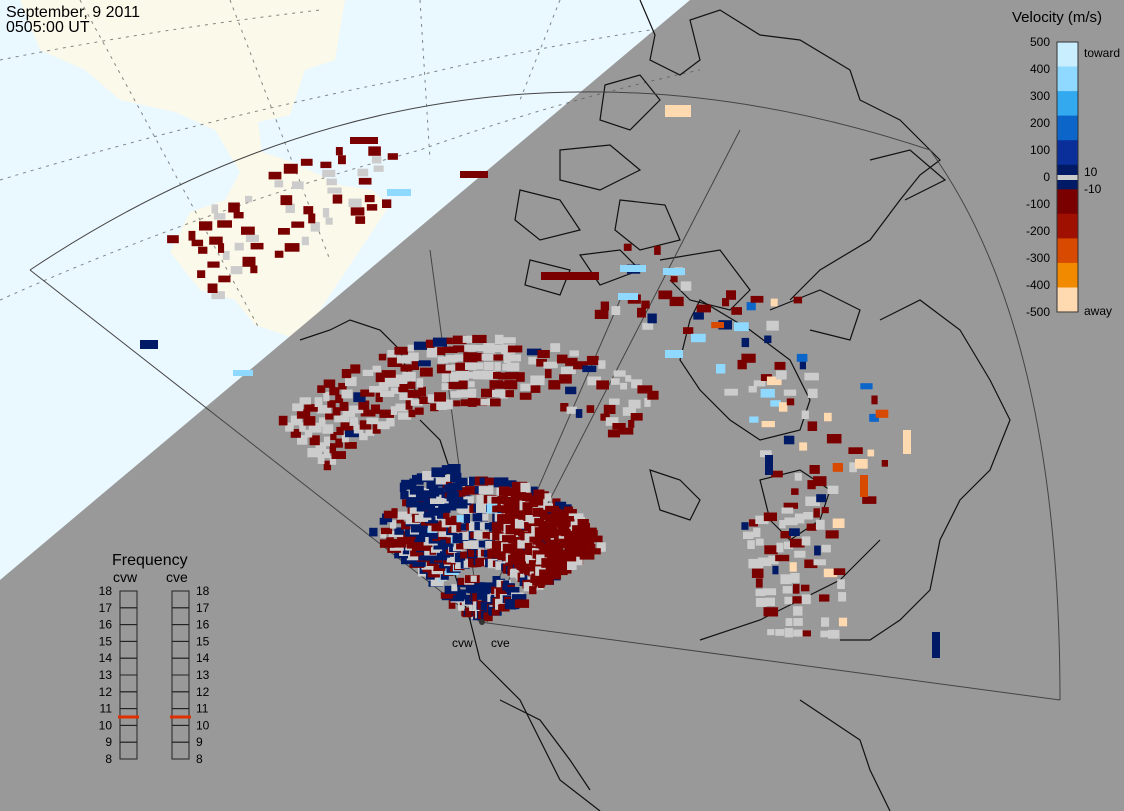  What do you see at coordinates (106, 675) in the screenshot?
I see `frequency-tick-left: 13` at bounding box center [106, 675].